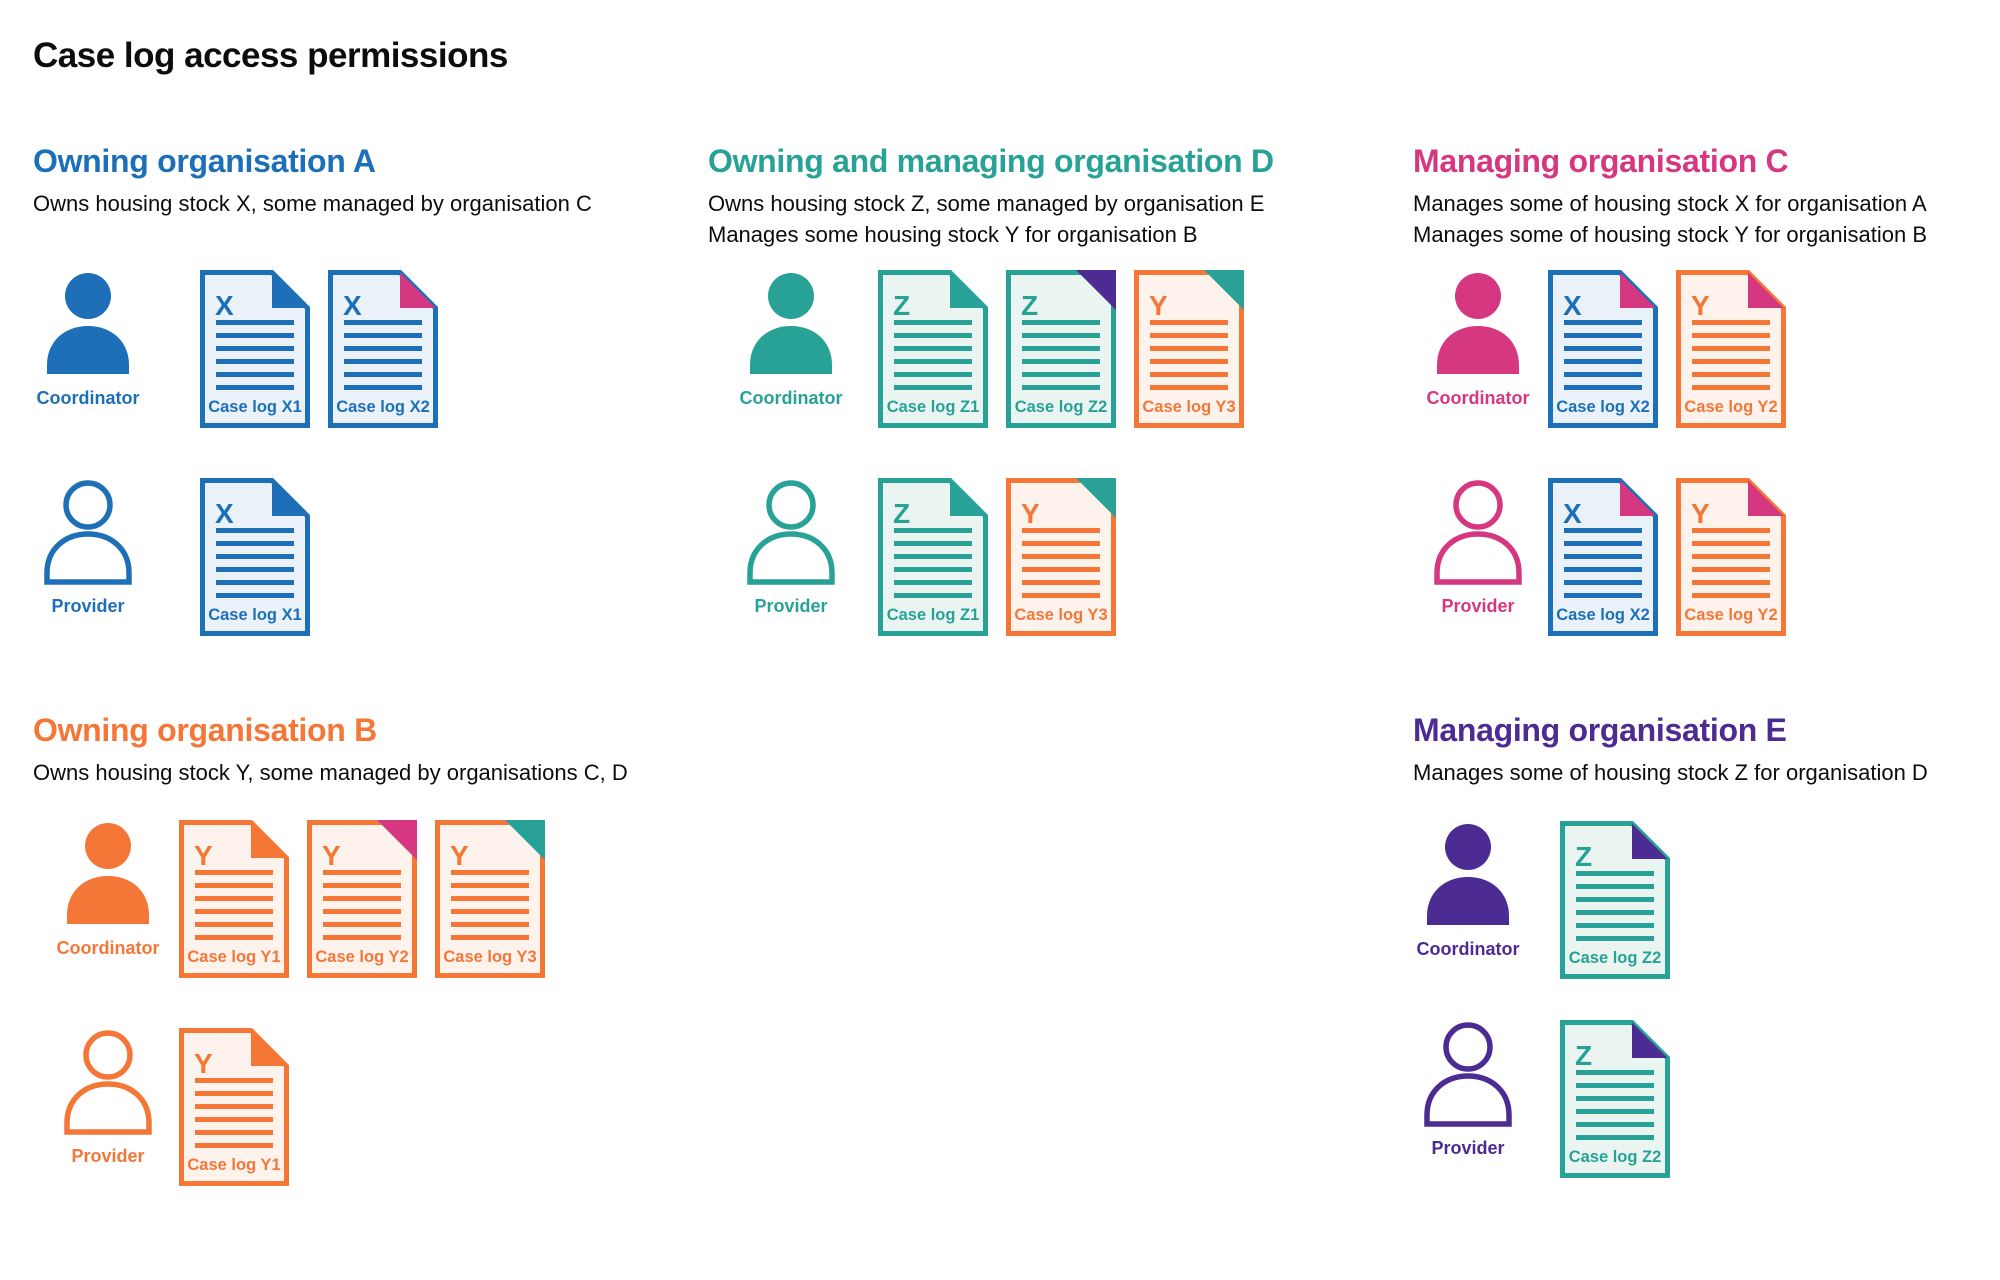  I want to click on coordinator-block: Coordinator, so click(1478, 339).